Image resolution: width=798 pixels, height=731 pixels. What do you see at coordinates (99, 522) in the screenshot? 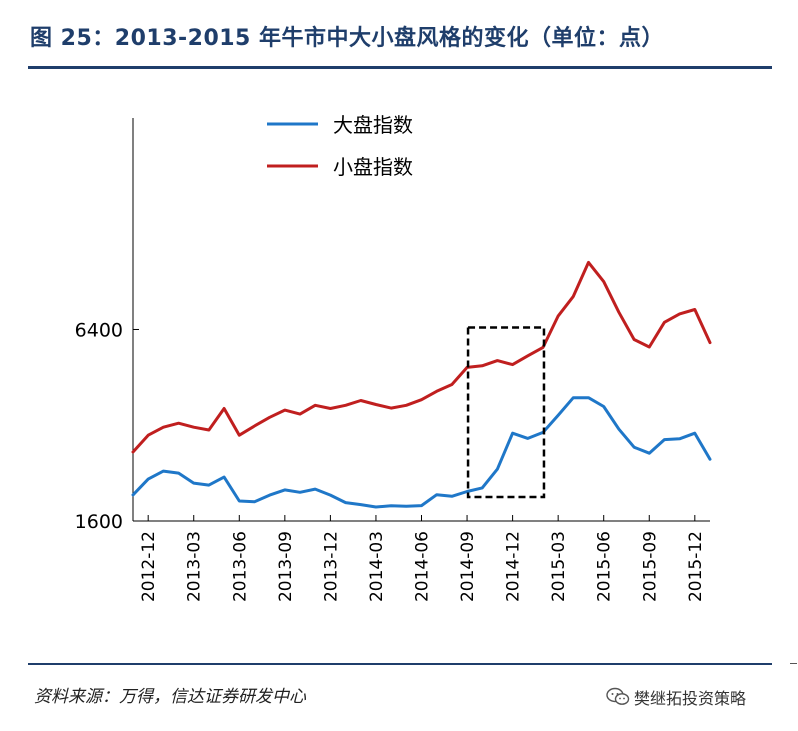
I see `y-tick-label: 1600` at bounding box center [99, 522].